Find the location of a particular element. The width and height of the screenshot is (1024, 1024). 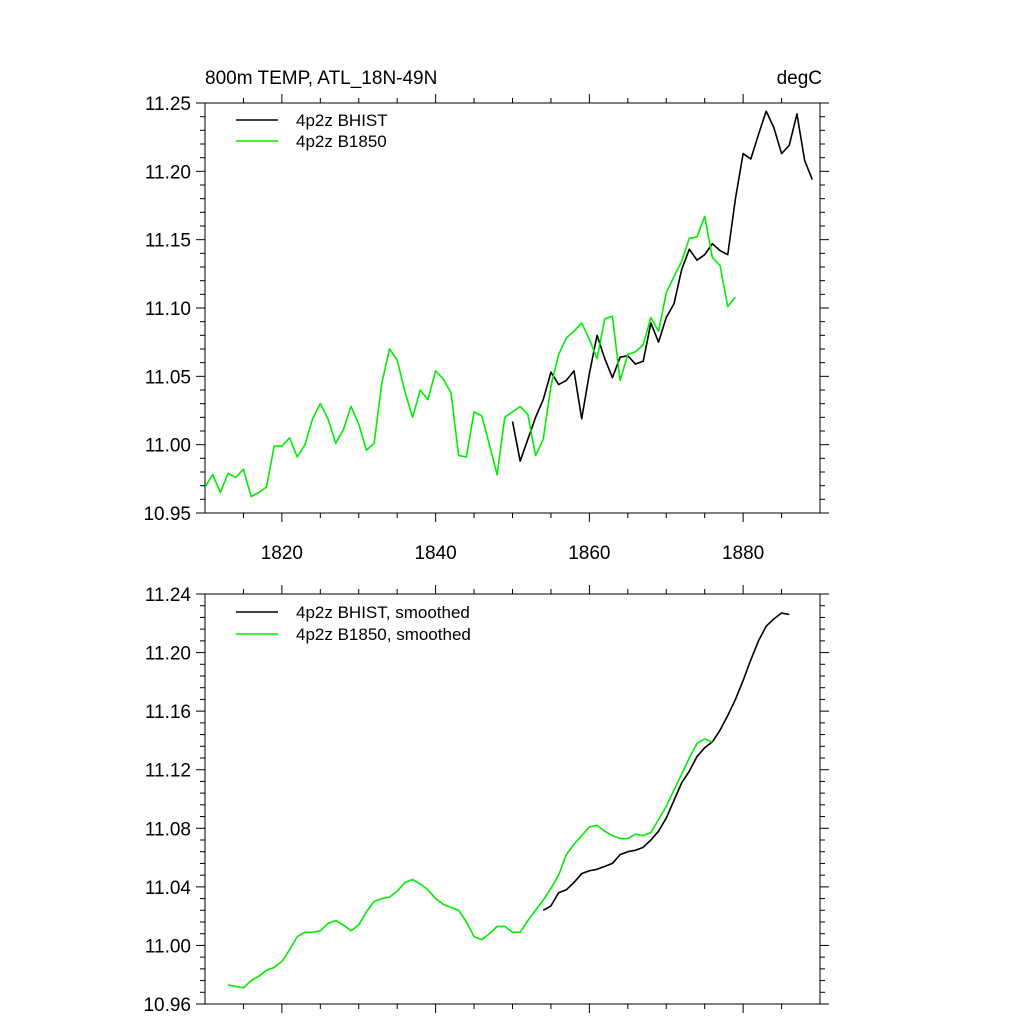

x-tick-label: 1820 is located at coordinates (282, 553).